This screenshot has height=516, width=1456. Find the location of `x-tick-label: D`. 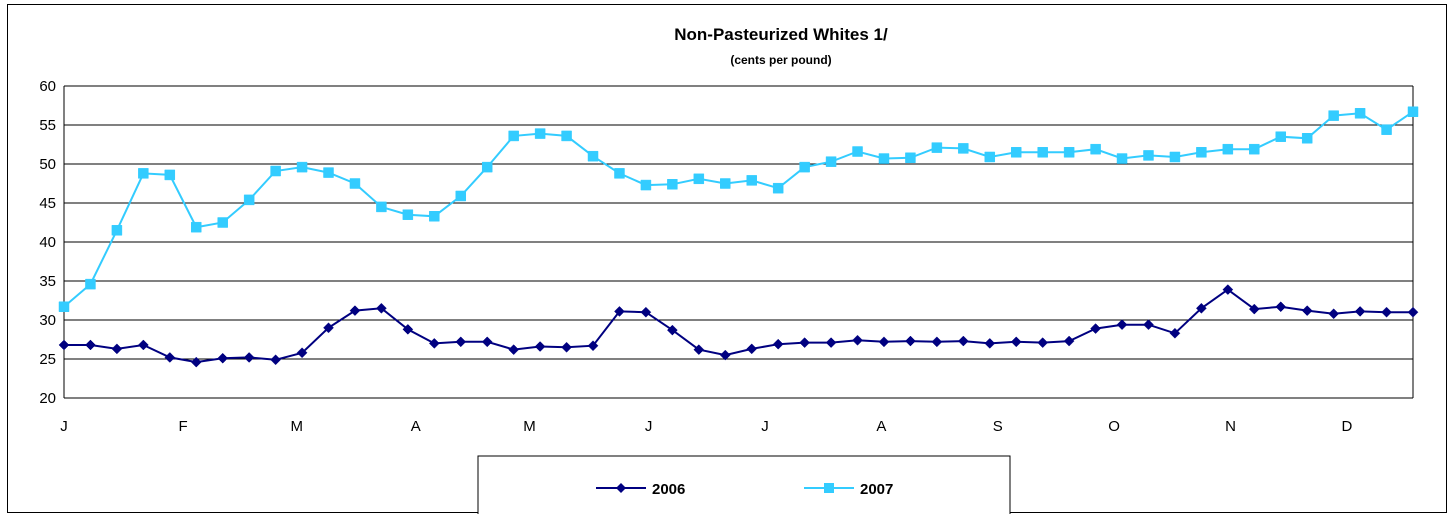

x-tick-label: D is located at coordinates (1346, 426).